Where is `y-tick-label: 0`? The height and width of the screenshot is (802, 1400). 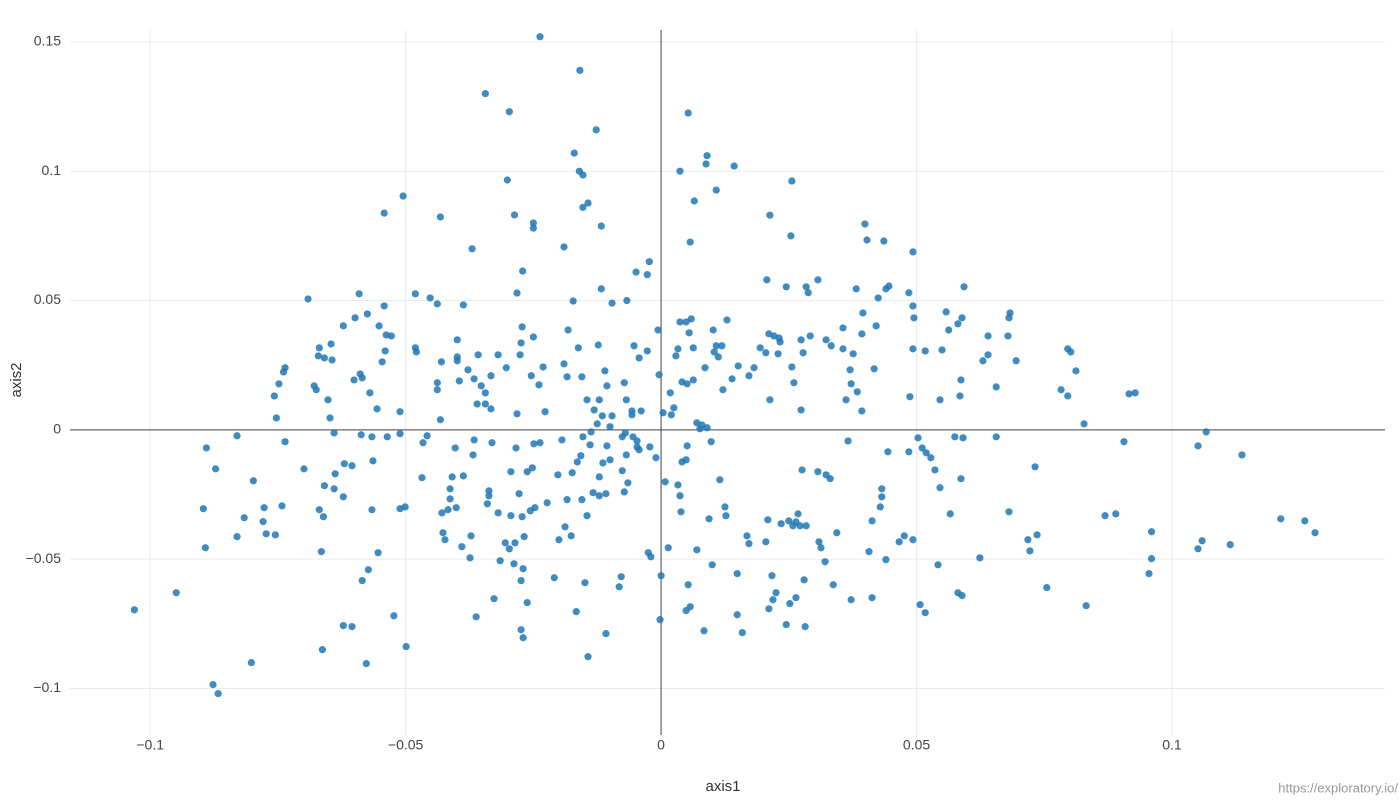
y-tick-label: 0 is located at coordinates (57, 429).